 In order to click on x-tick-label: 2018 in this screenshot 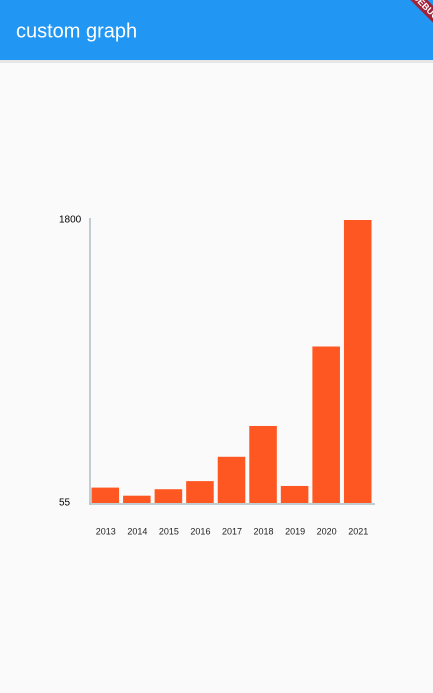, I will do `click(264, 531)`.